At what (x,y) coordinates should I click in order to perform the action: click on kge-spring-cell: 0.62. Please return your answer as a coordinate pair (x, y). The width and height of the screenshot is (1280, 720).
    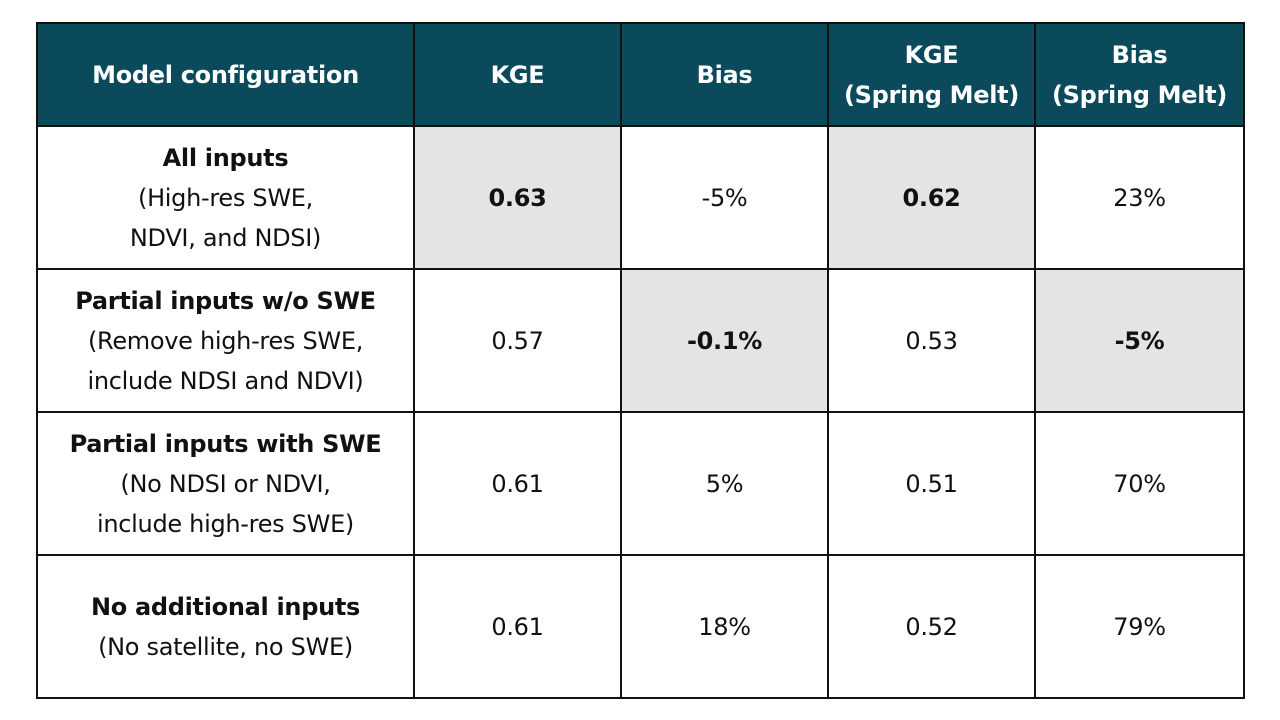
    Looking at the image, I should click on (931, 197).